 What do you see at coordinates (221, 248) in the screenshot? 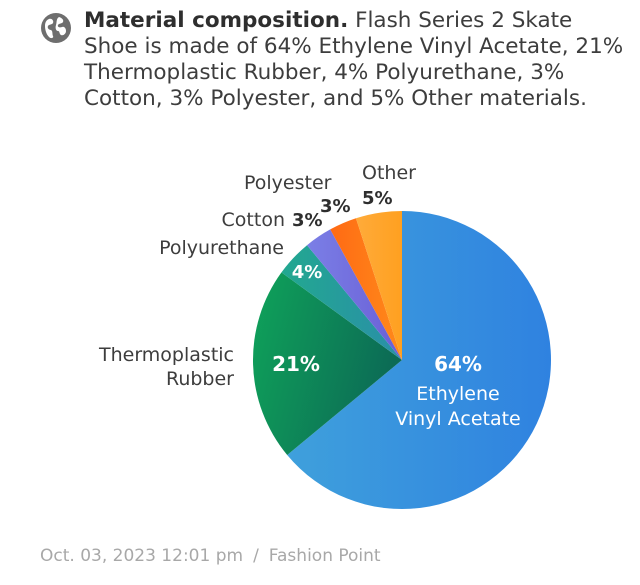
I see `label-pu-name: Polyurethane` at bounding box center [221, 248].